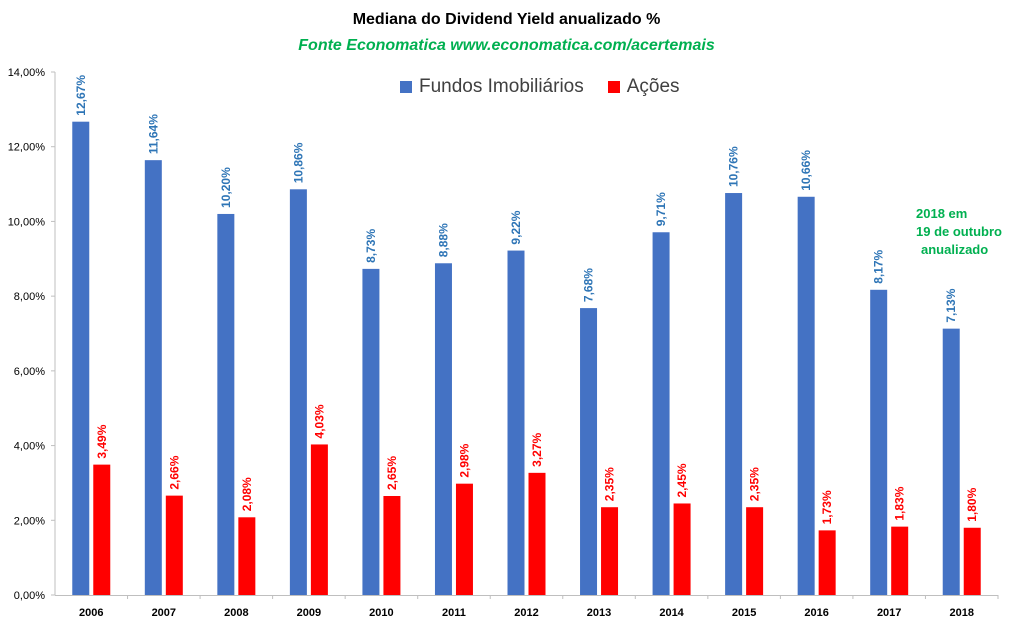  I want to click on annotation-line-2: 19 de outubro, so click(959, 231).